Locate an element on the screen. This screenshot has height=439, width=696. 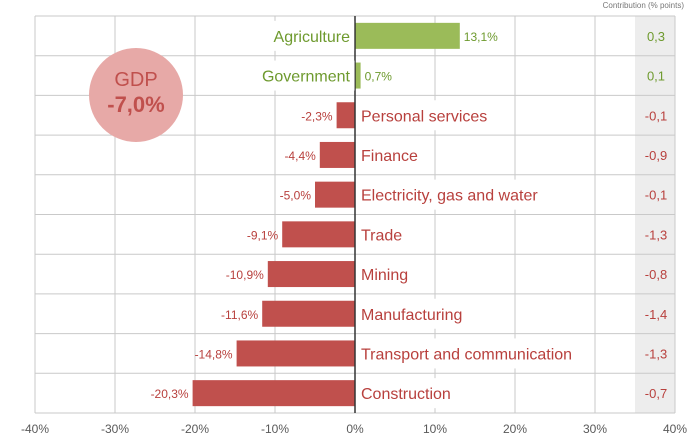
bar-value-label: -14,8% is located at coordinates (214, 354).